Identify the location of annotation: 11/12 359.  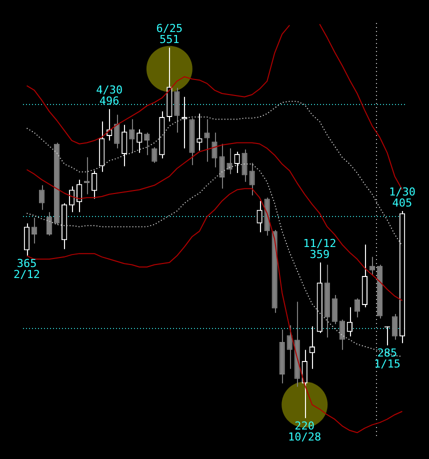
(319, 248).